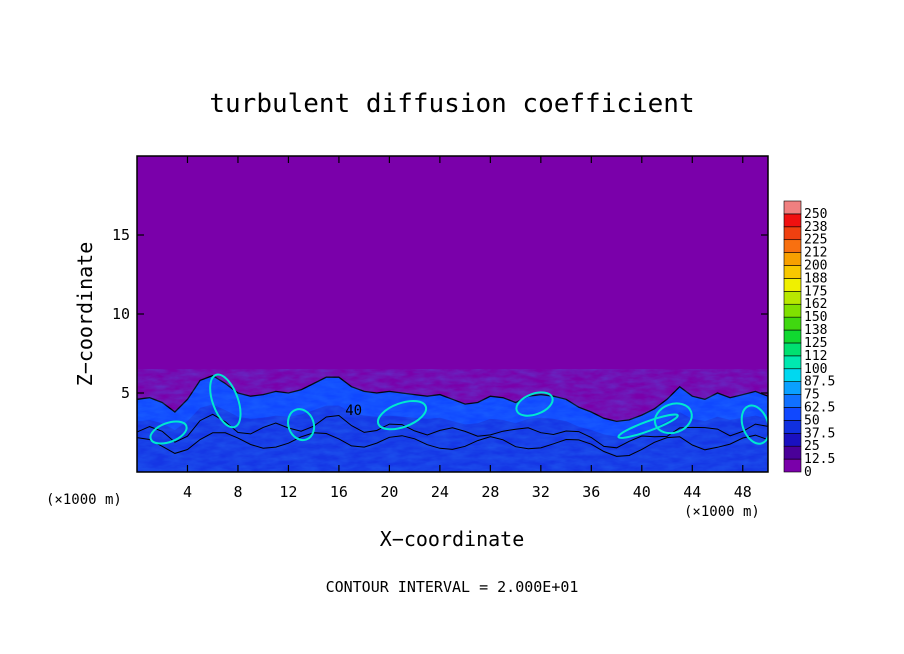  I want to click on colorbar-label: 212, so click(815, 253).